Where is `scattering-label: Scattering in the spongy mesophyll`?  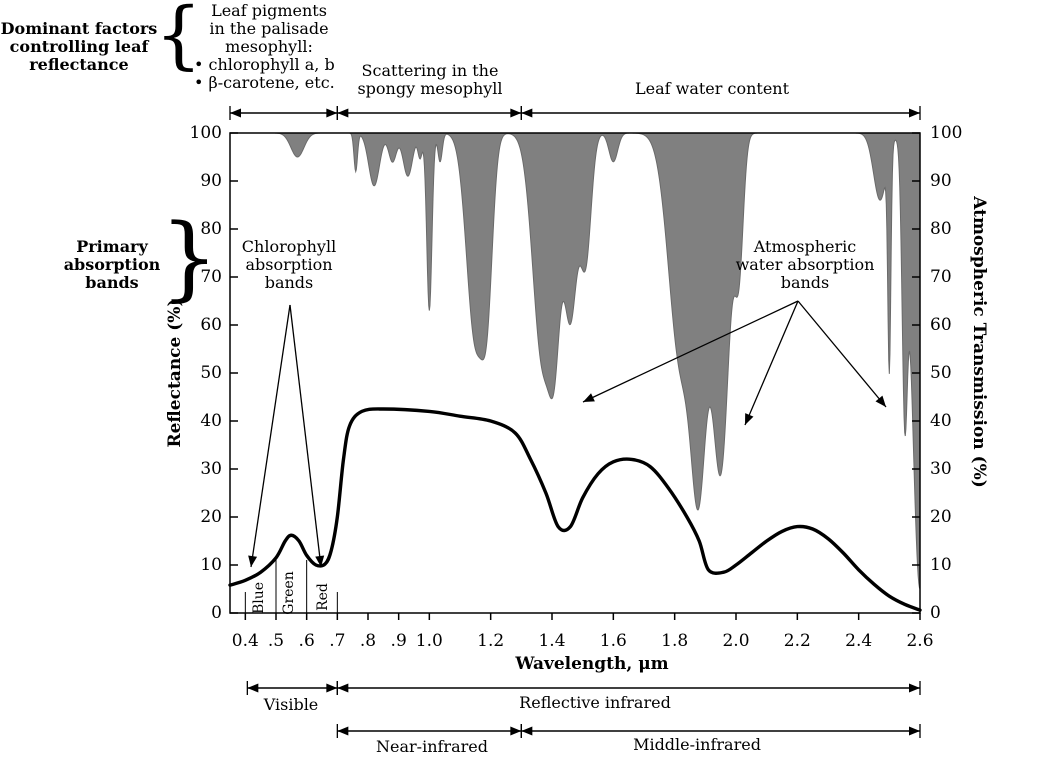 scattering-label: Scattering in the spongy mesophyll is located at coordinates (430, 79).